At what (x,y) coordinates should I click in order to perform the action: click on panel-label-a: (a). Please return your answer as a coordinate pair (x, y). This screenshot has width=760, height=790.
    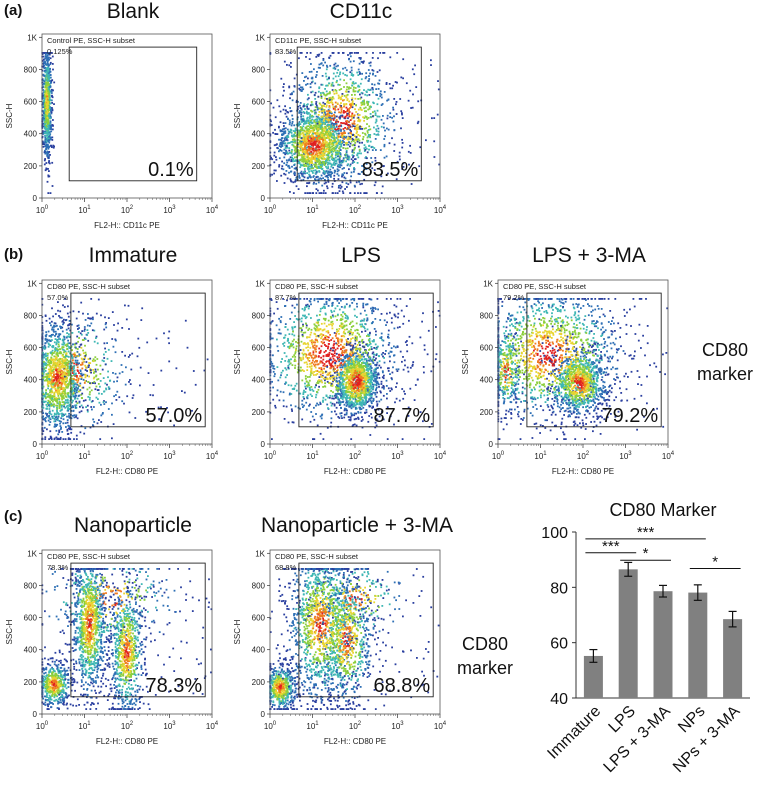
    Looking at the image, I should click on (13, 10).